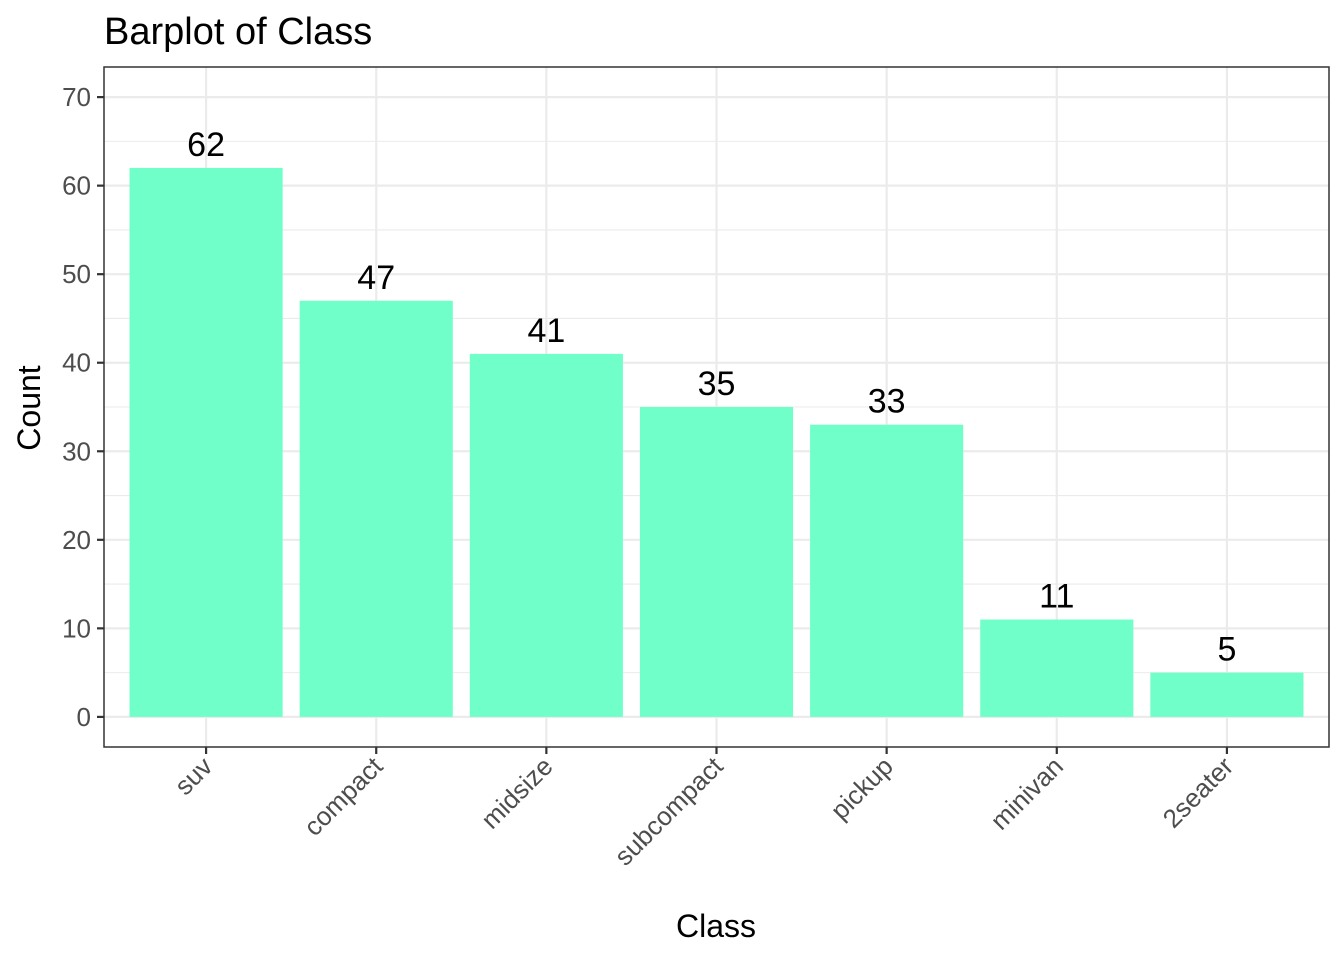 This screenshot has width=1344, height=960. What do you see at coordinates (1226, 650) in the screenshot?
I see `data-label-2seater: 5` at bounding box center [1226, 650].